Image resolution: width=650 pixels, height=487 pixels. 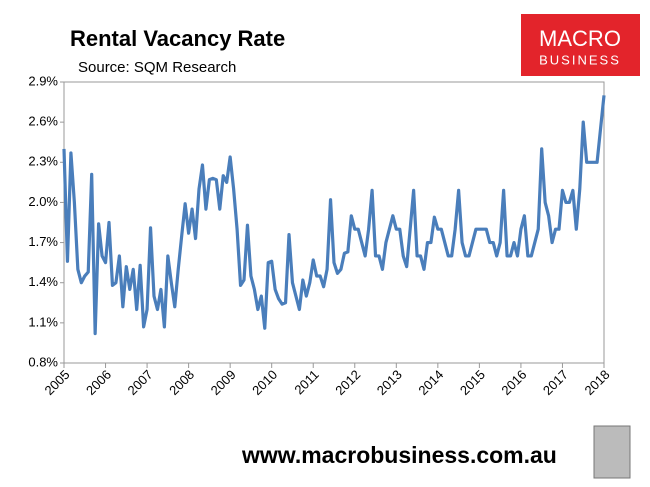 I want to click on x-tick-label: 2006, so click(x=98, y=382).